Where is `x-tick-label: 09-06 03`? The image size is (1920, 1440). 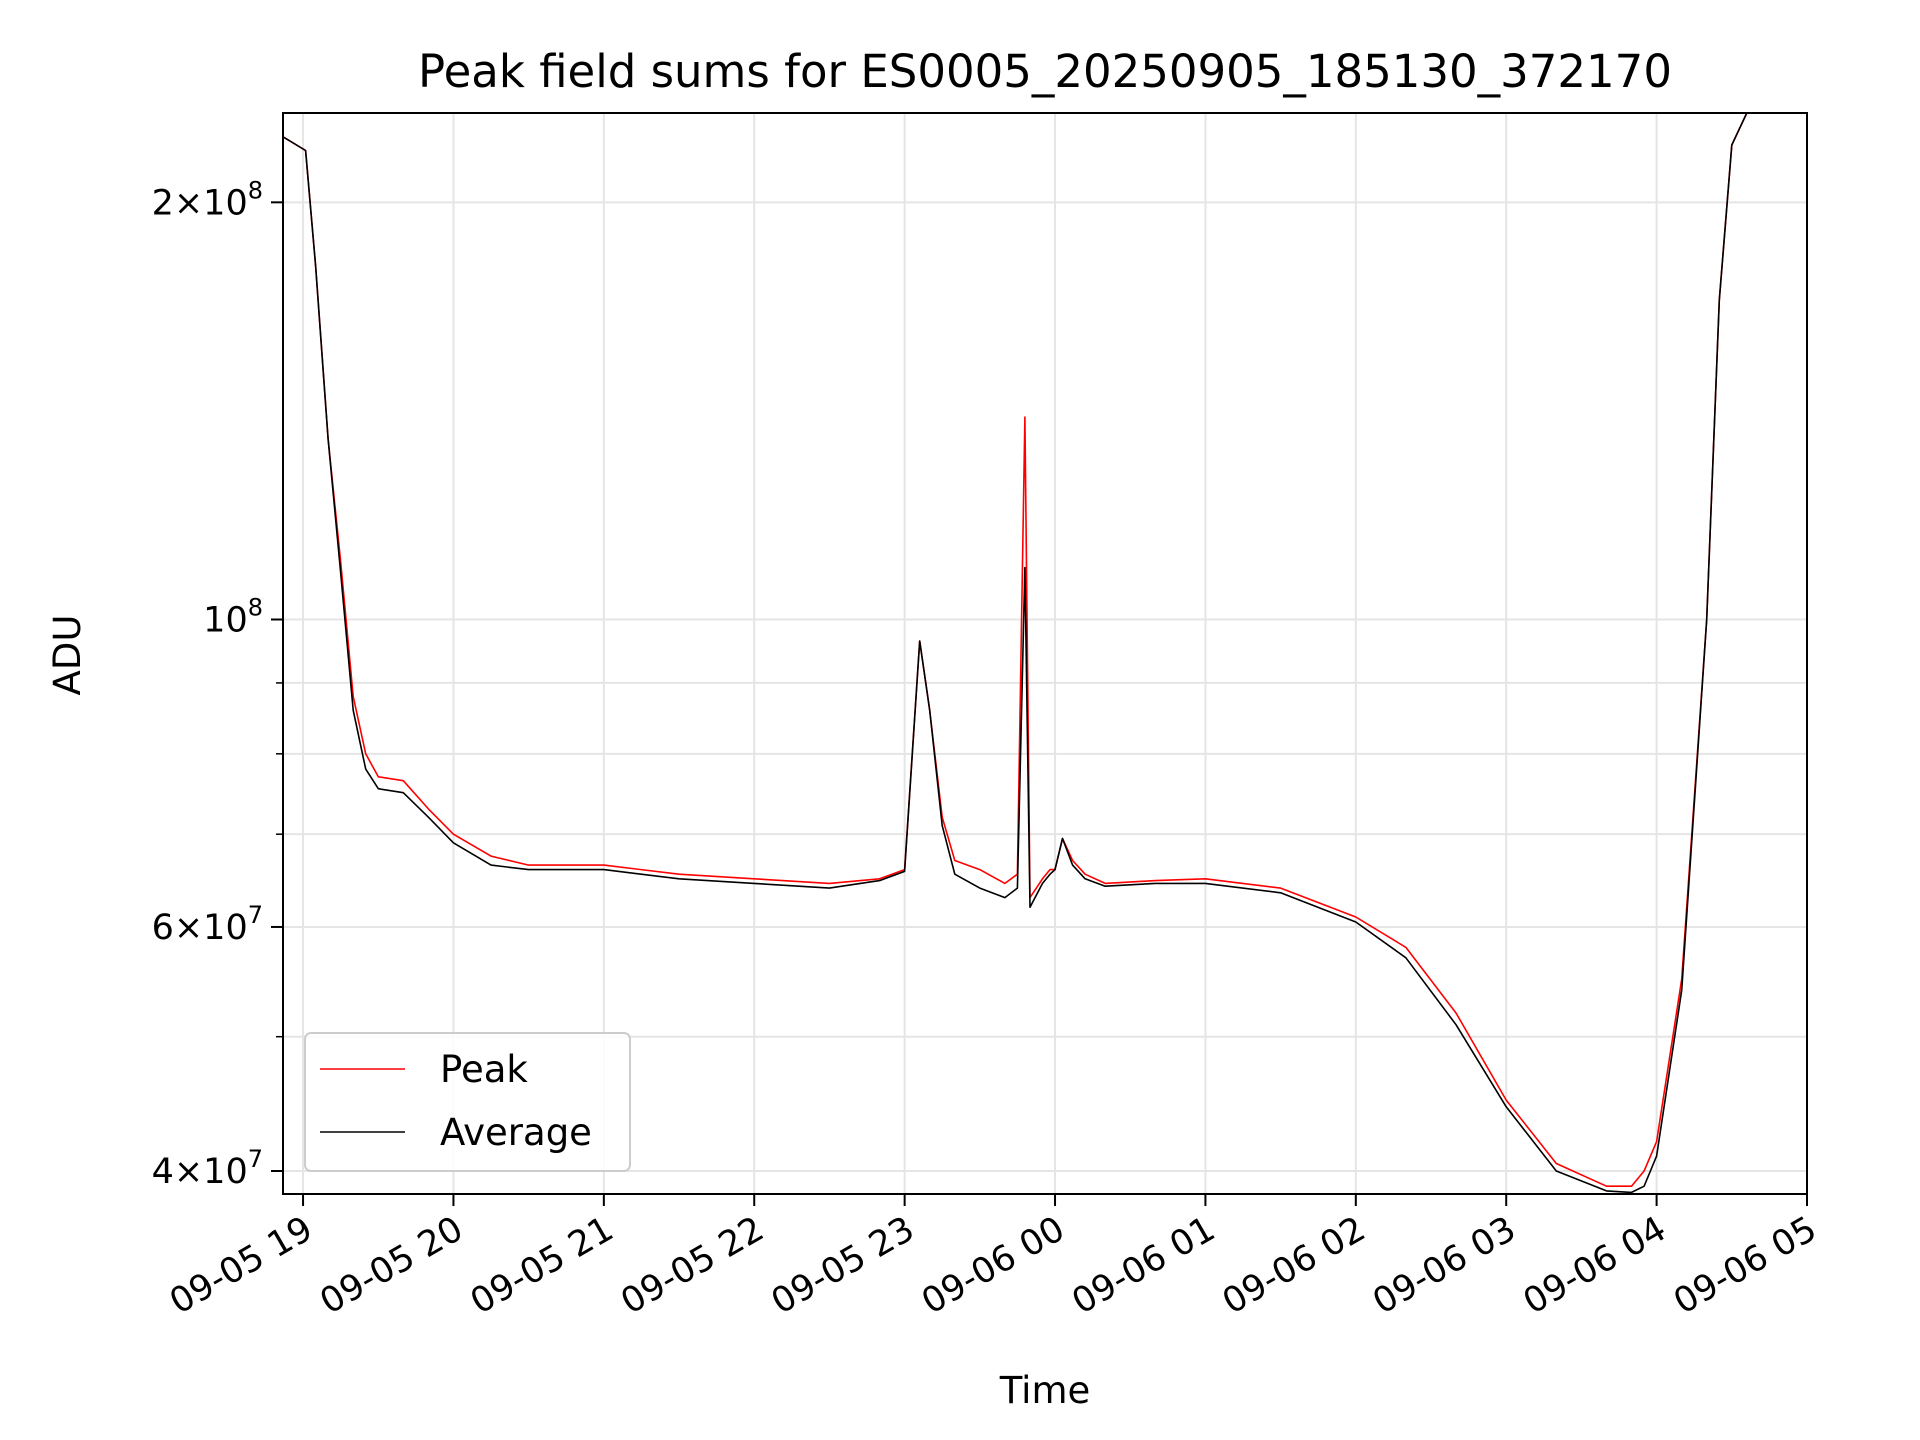
x-tick-label: 09-06 03 is located at coordinates (1444, 1265).